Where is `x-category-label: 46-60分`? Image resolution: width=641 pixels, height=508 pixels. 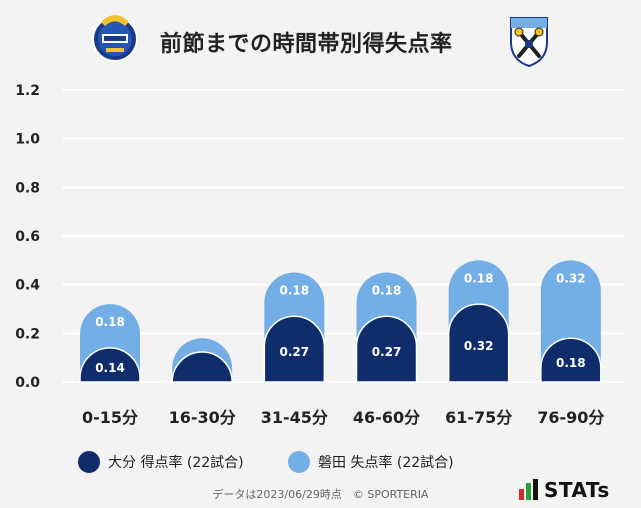
x-category-label: 46-60分 is located at coordinates (386, 417).